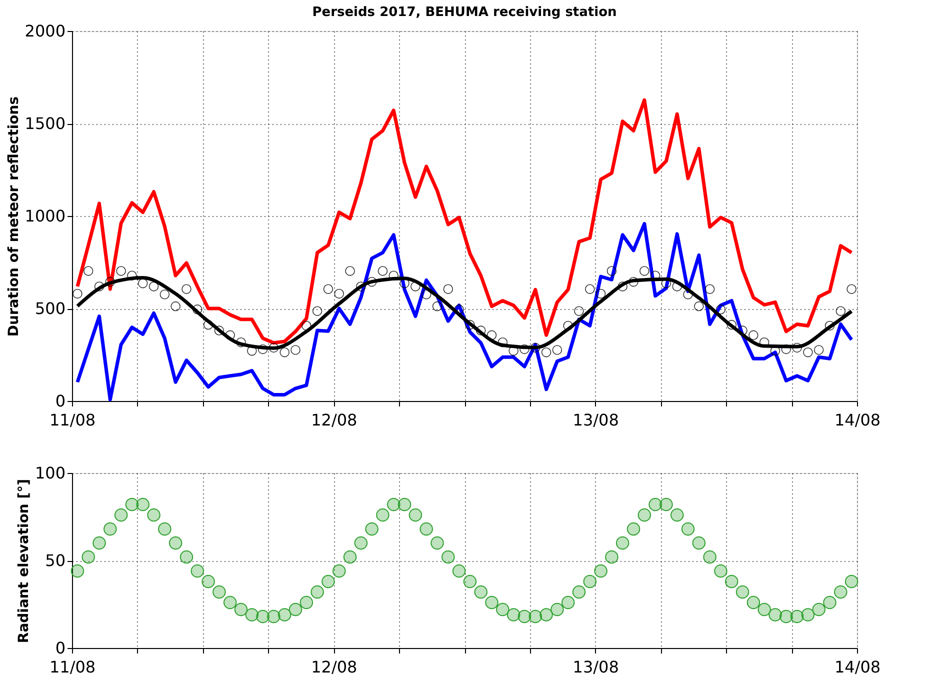  What do you see at coordinates (45, 216) in the screenshot?
I see `y-tick-label: 1000` at bounding box center [45, 216].